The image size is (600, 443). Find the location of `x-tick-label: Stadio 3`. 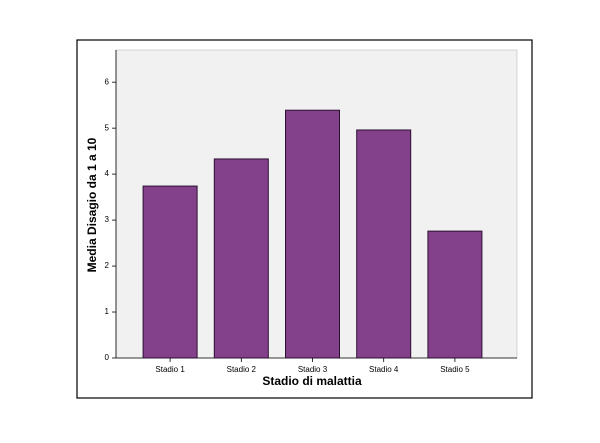

x-tick-label: Stadio 3 is located at coordinates (313, 369).